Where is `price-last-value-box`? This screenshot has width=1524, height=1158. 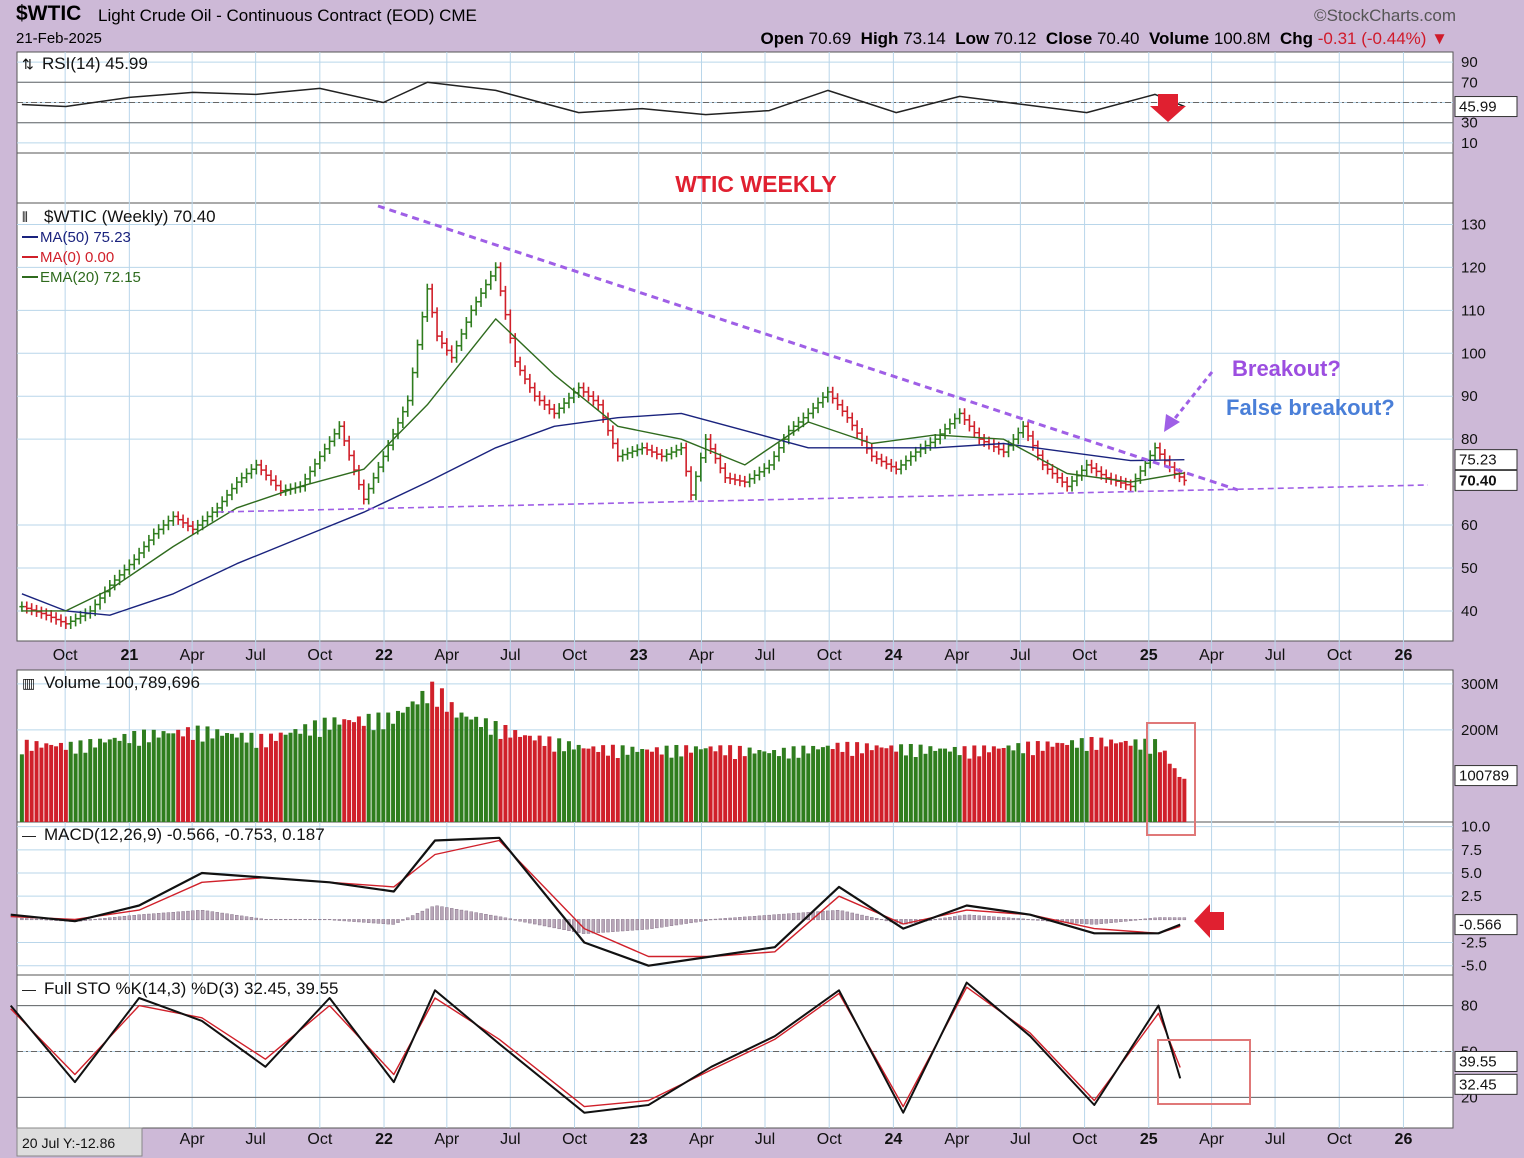 price-last-value-box is located at coordinates (1486, 480).